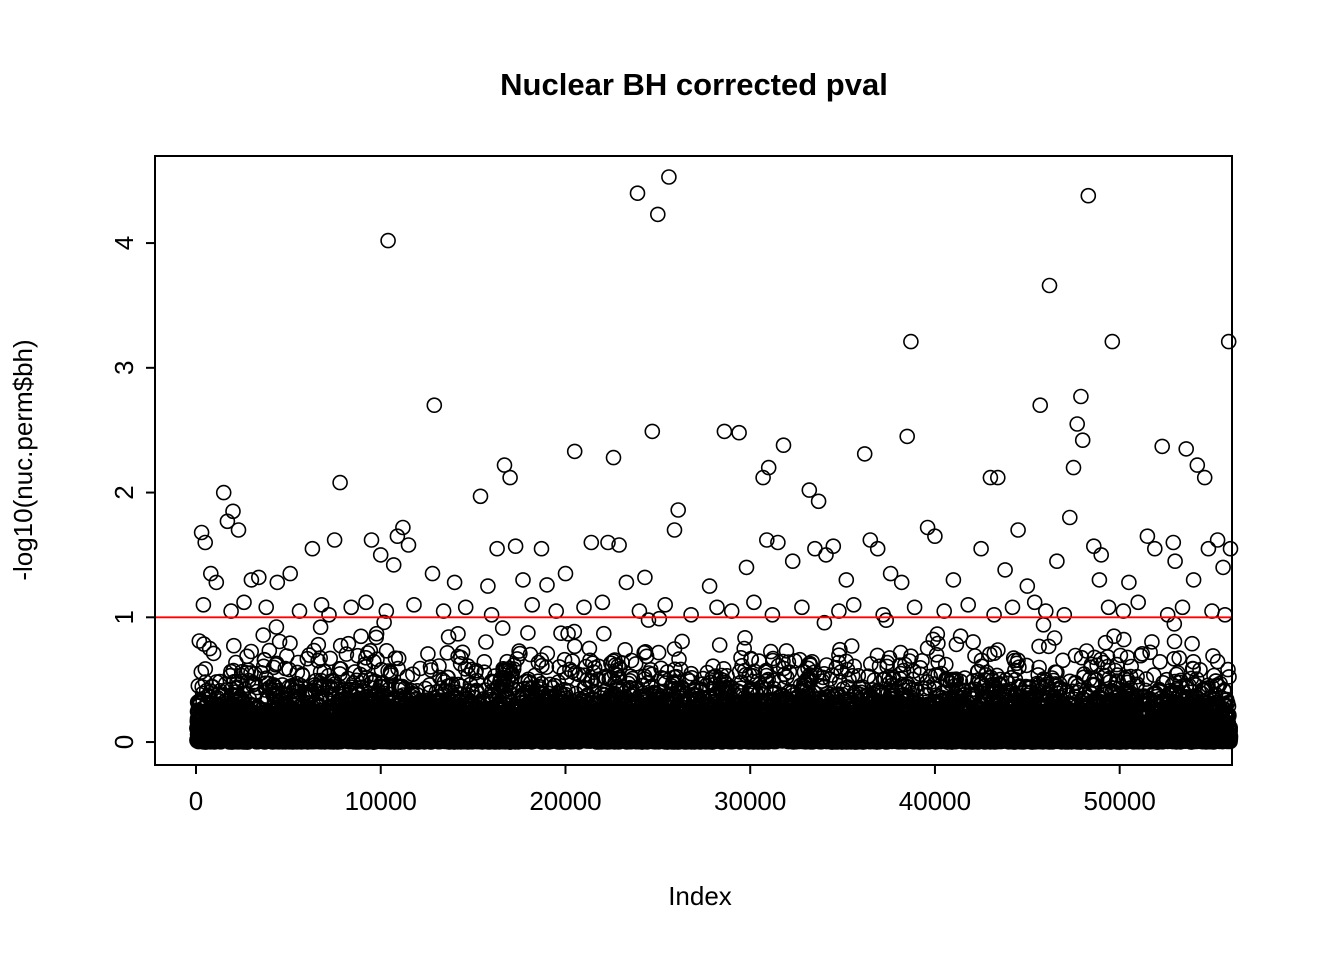  I want to click on tick-label: 4, so click(124, 243).